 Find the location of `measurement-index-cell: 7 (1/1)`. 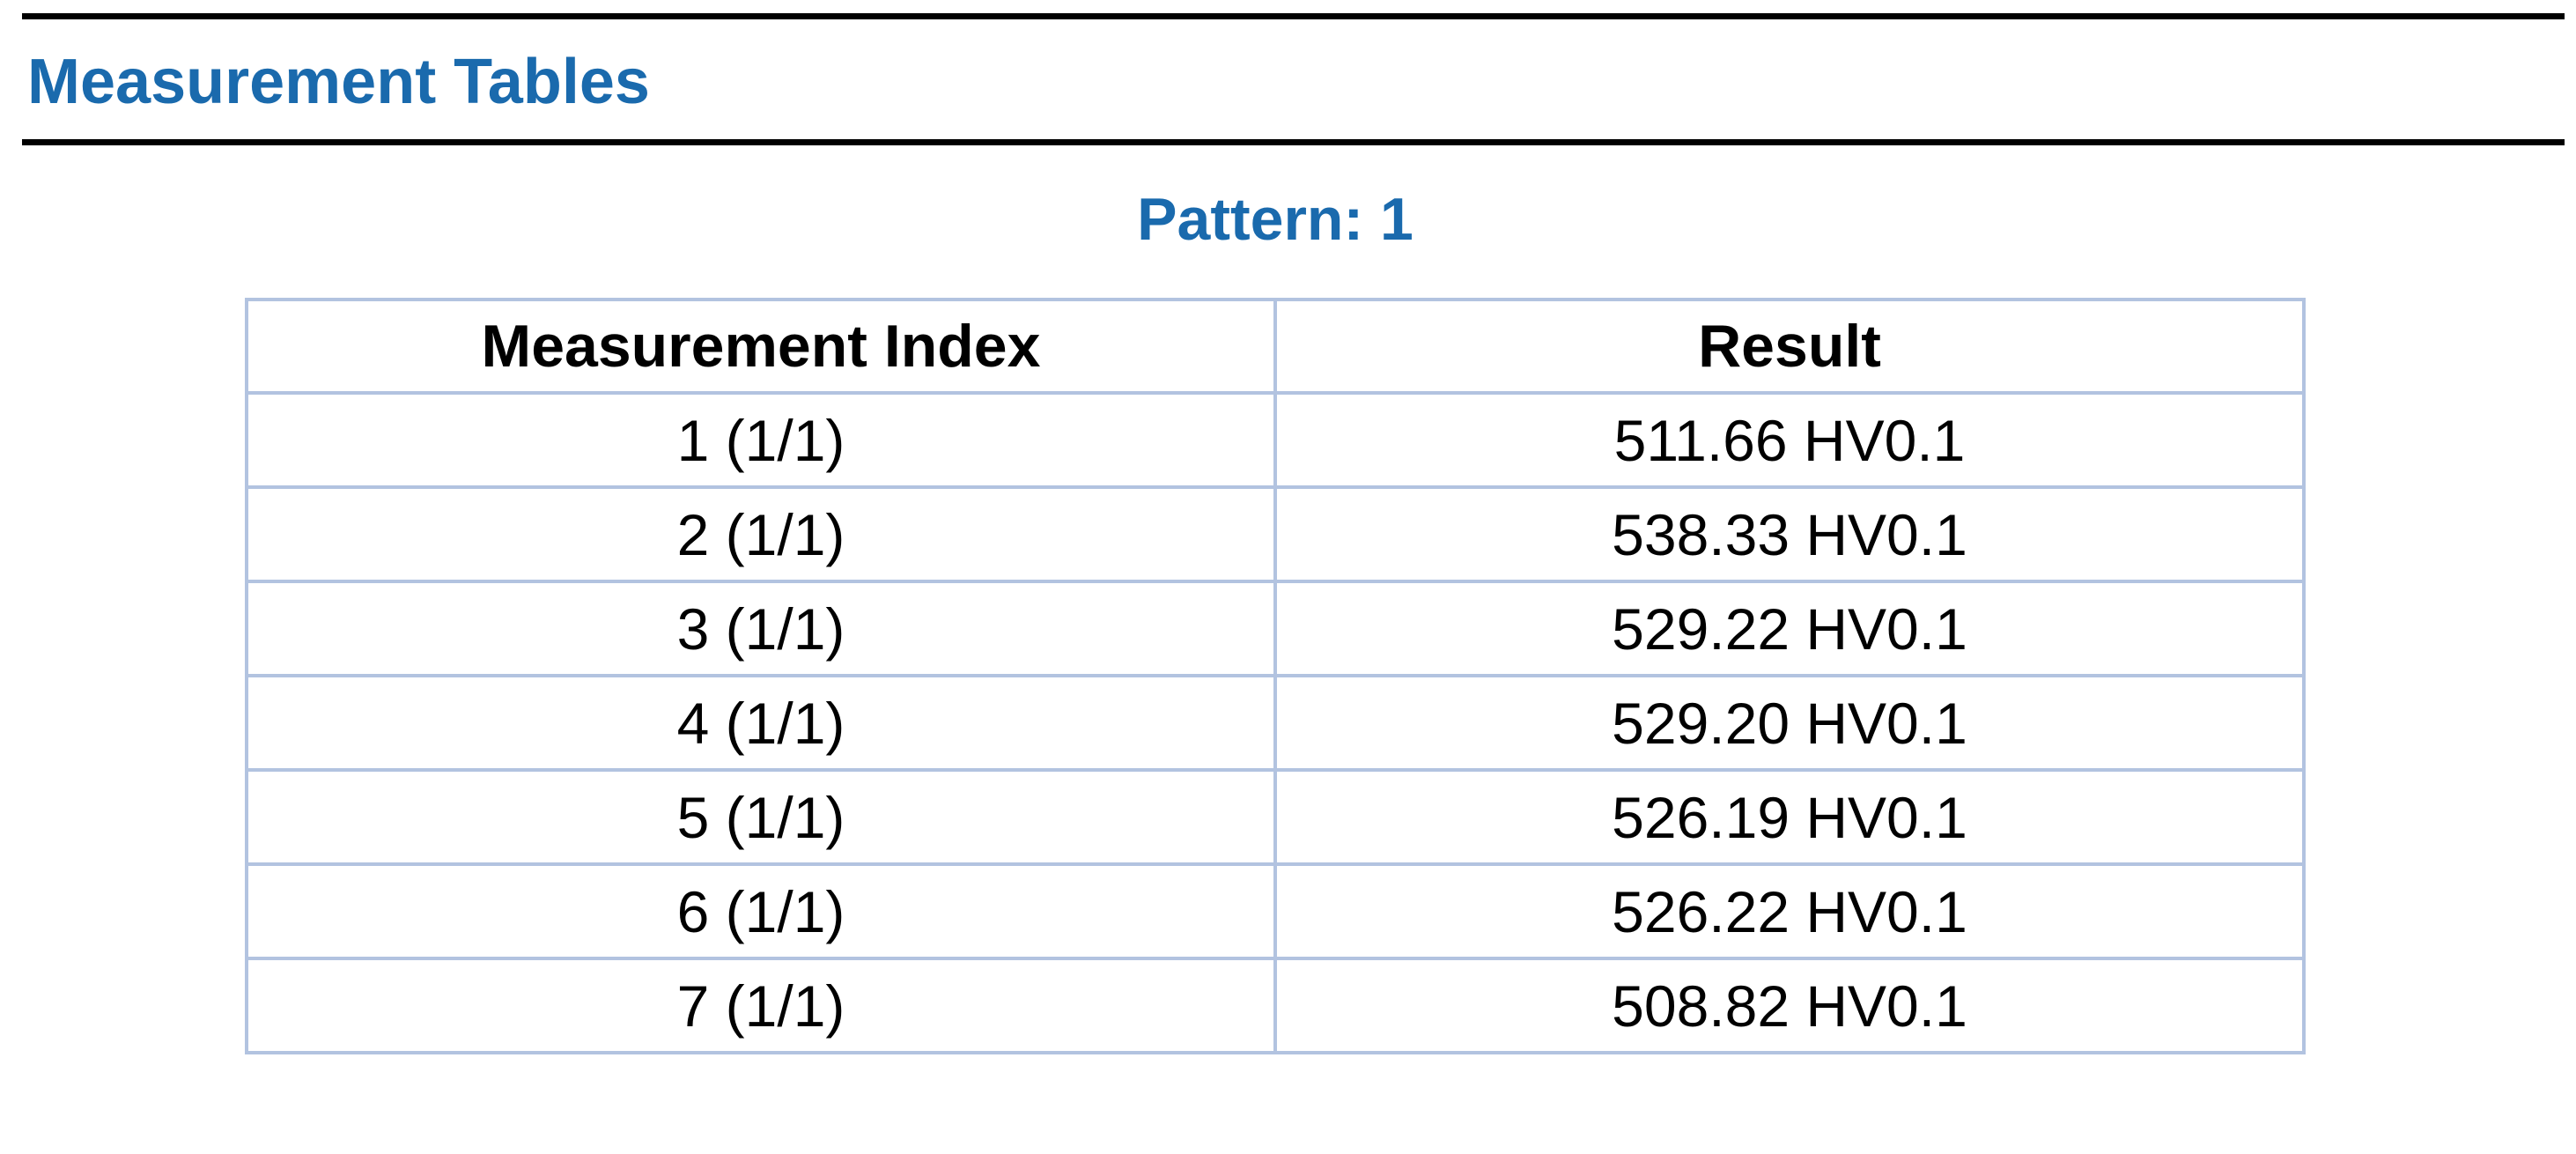

measurement-index-cell: 7 (1/1) is located at coordinates (761, 1005).